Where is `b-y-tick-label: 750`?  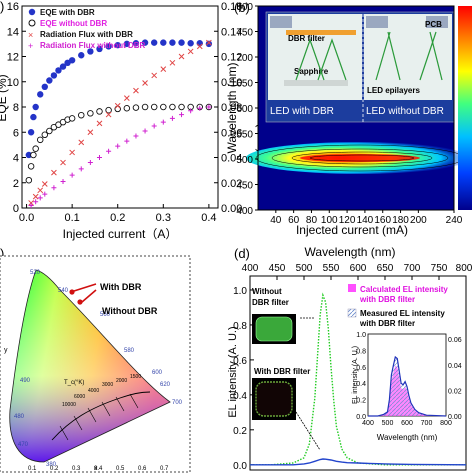
b-y-tick-label: 750 is located at coordinates (244, 33).